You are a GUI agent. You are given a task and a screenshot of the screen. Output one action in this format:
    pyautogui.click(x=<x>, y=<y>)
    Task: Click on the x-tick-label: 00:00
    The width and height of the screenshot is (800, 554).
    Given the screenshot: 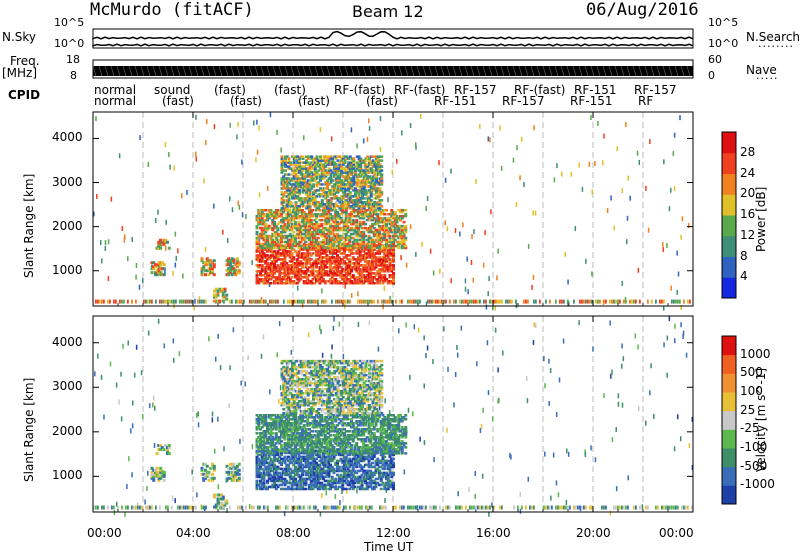 What is the action you would take?
    pyautogui.click(x=676, y=533)
    